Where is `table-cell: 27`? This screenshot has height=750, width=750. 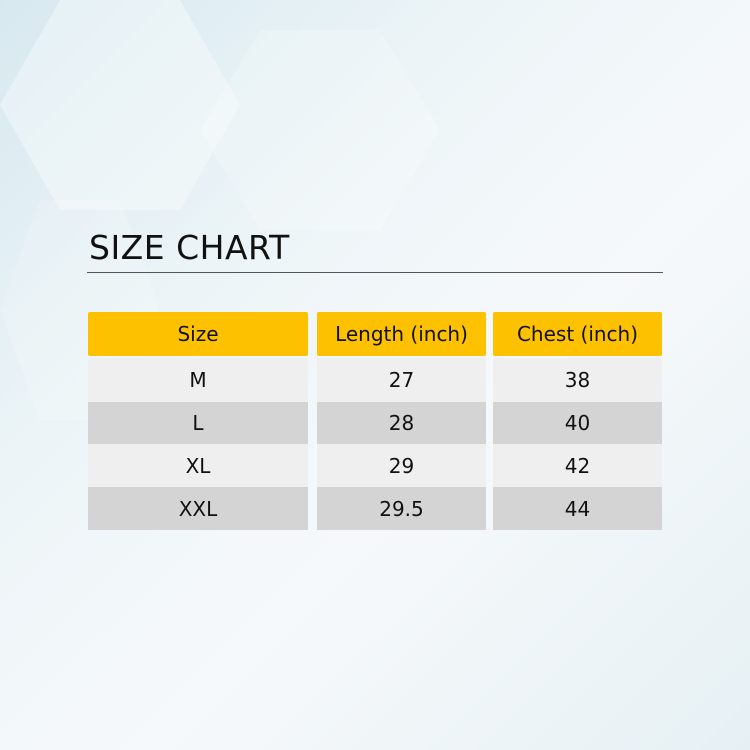 table-cell: 27 is located at coordinates (401, 380).